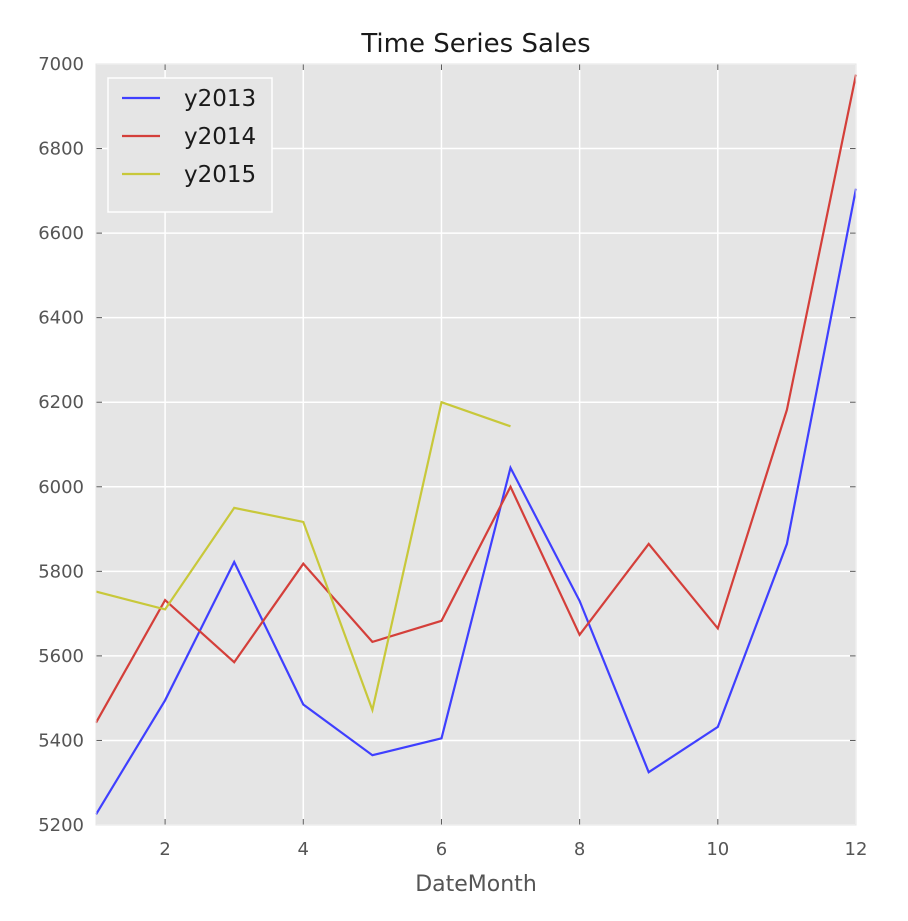 The width and height of the screenshot is (908, 921). What do you see at coordinates (476, 884) in the screenshot?
I see `x-axis-label: DateMonth` at bounding box center [476, 884].